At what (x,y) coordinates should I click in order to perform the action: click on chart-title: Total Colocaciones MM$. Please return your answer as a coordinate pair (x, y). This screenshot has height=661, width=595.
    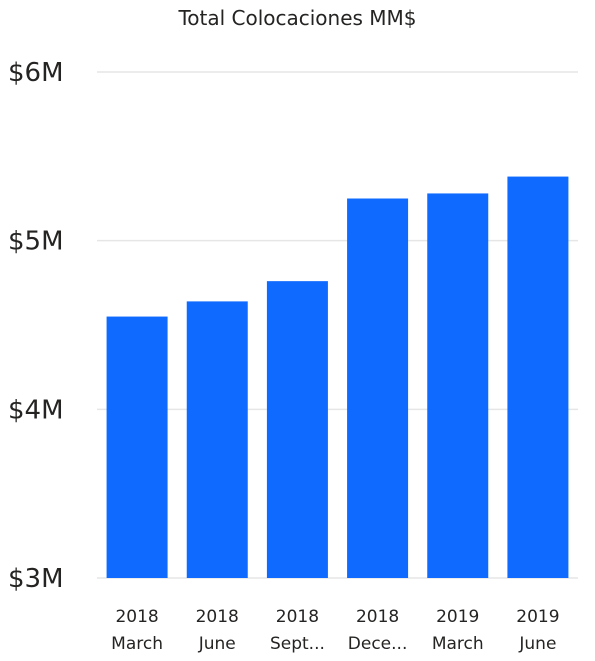
    Looking at the image, I should click on (297, 18).